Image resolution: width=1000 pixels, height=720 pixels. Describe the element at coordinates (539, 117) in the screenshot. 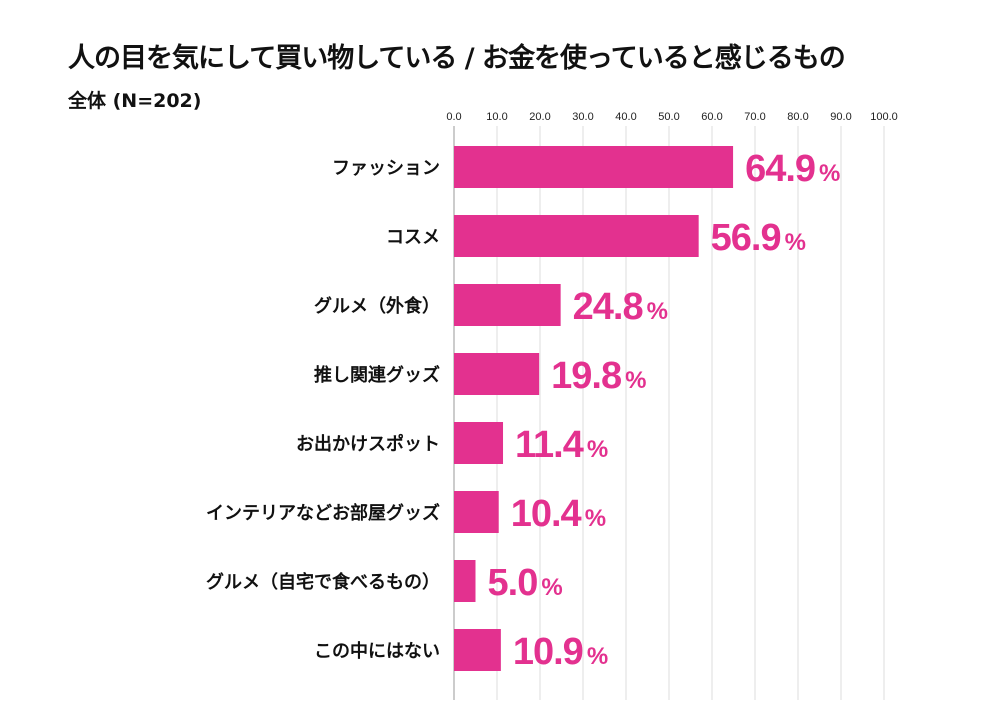

I see `x-tick-label: 20.0` at that location.